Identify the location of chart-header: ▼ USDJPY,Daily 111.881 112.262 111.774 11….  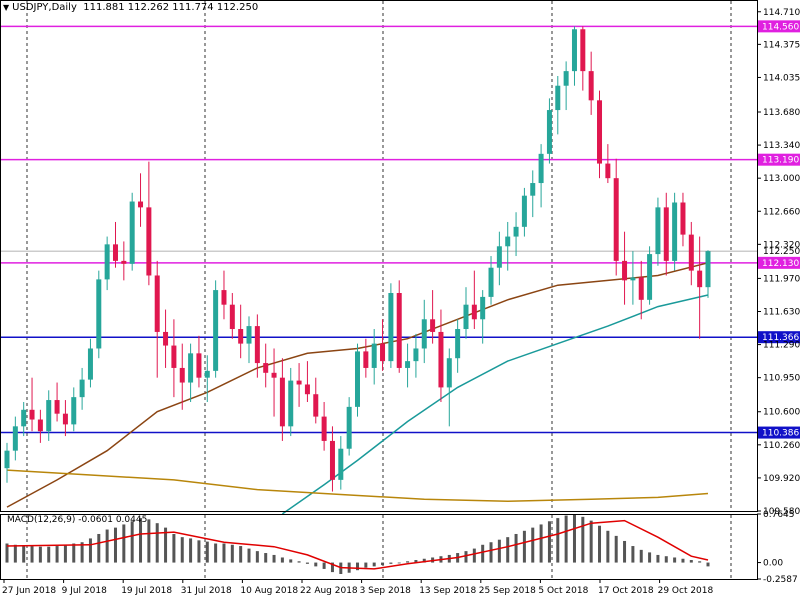
(129, 7).